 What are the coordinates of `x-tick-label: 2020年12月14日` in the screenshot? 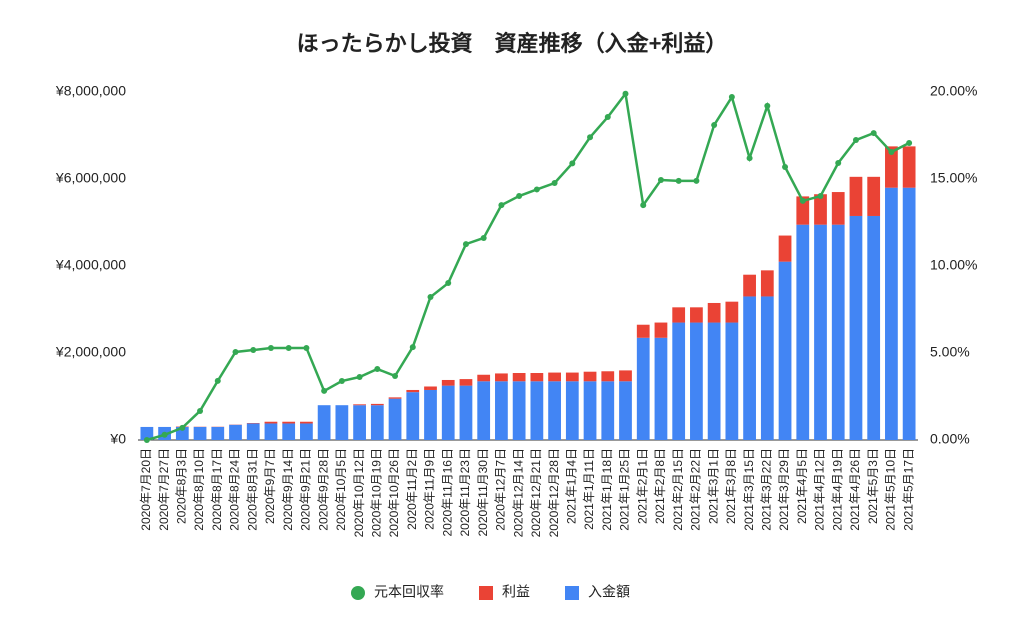 It's located at (518, 492).